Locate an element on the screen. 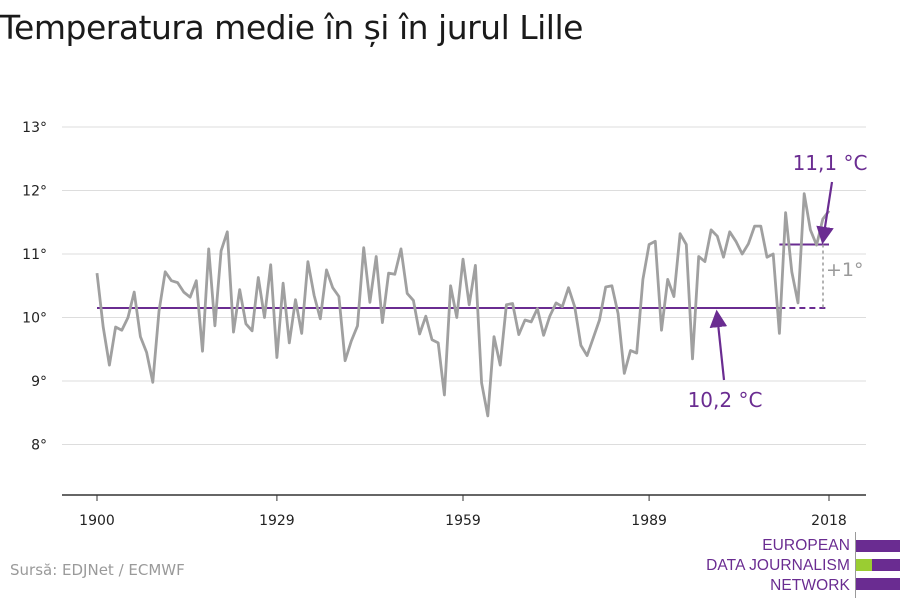 This screenshot has height=600, width=900. logo-divider is located at coordinates (855, 565).